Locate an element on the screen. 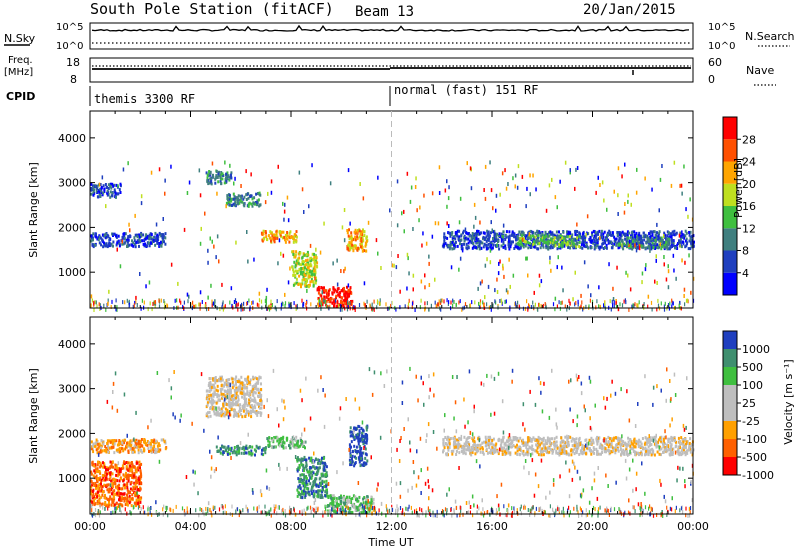  power-colorbar-tick-label-5: 8 is located at coordinates (745, 251).